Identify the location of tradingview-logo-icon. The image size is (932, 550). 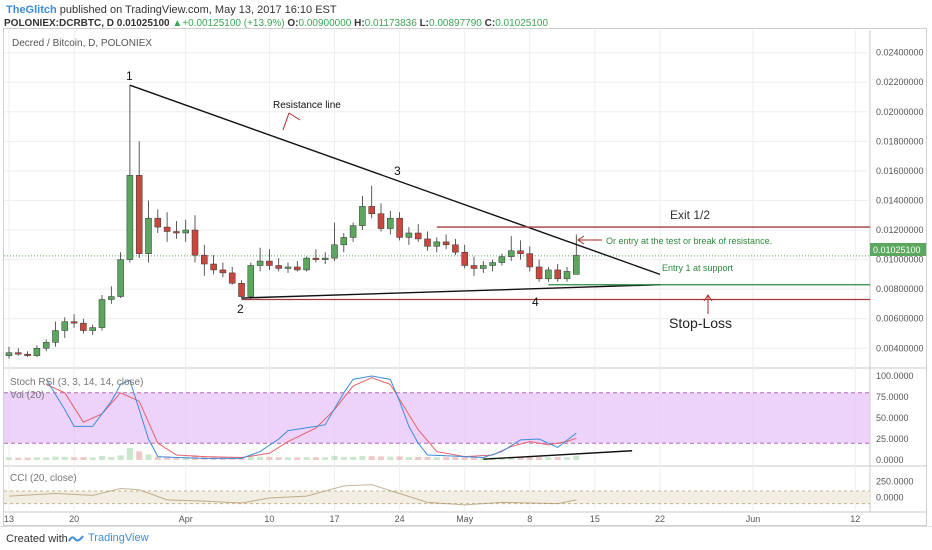
(76, 538).